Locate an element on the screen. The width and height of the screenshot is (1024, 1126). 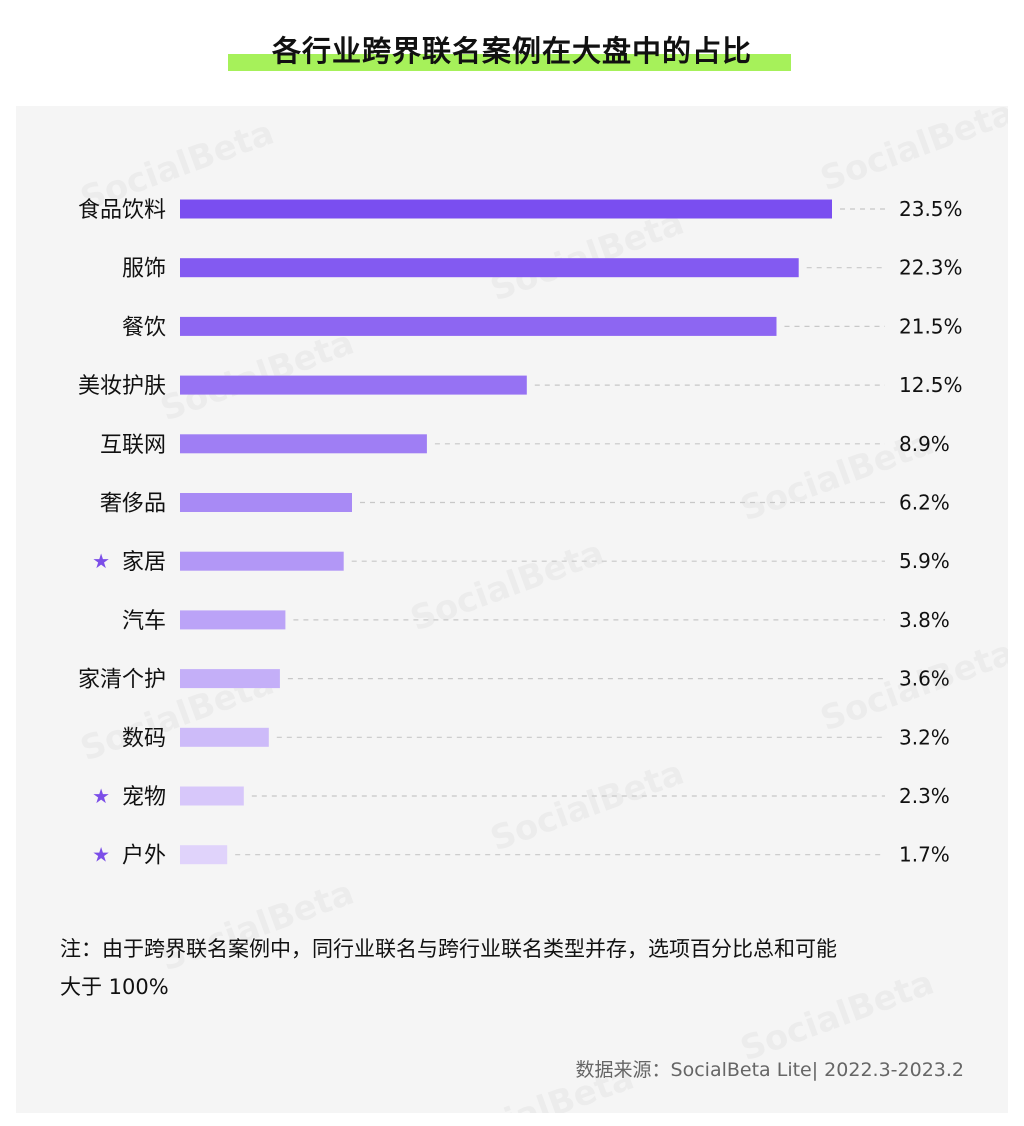
title-area: 各行业跨界联名案例在大盘中的占比 is located at coordinates (512, 51).